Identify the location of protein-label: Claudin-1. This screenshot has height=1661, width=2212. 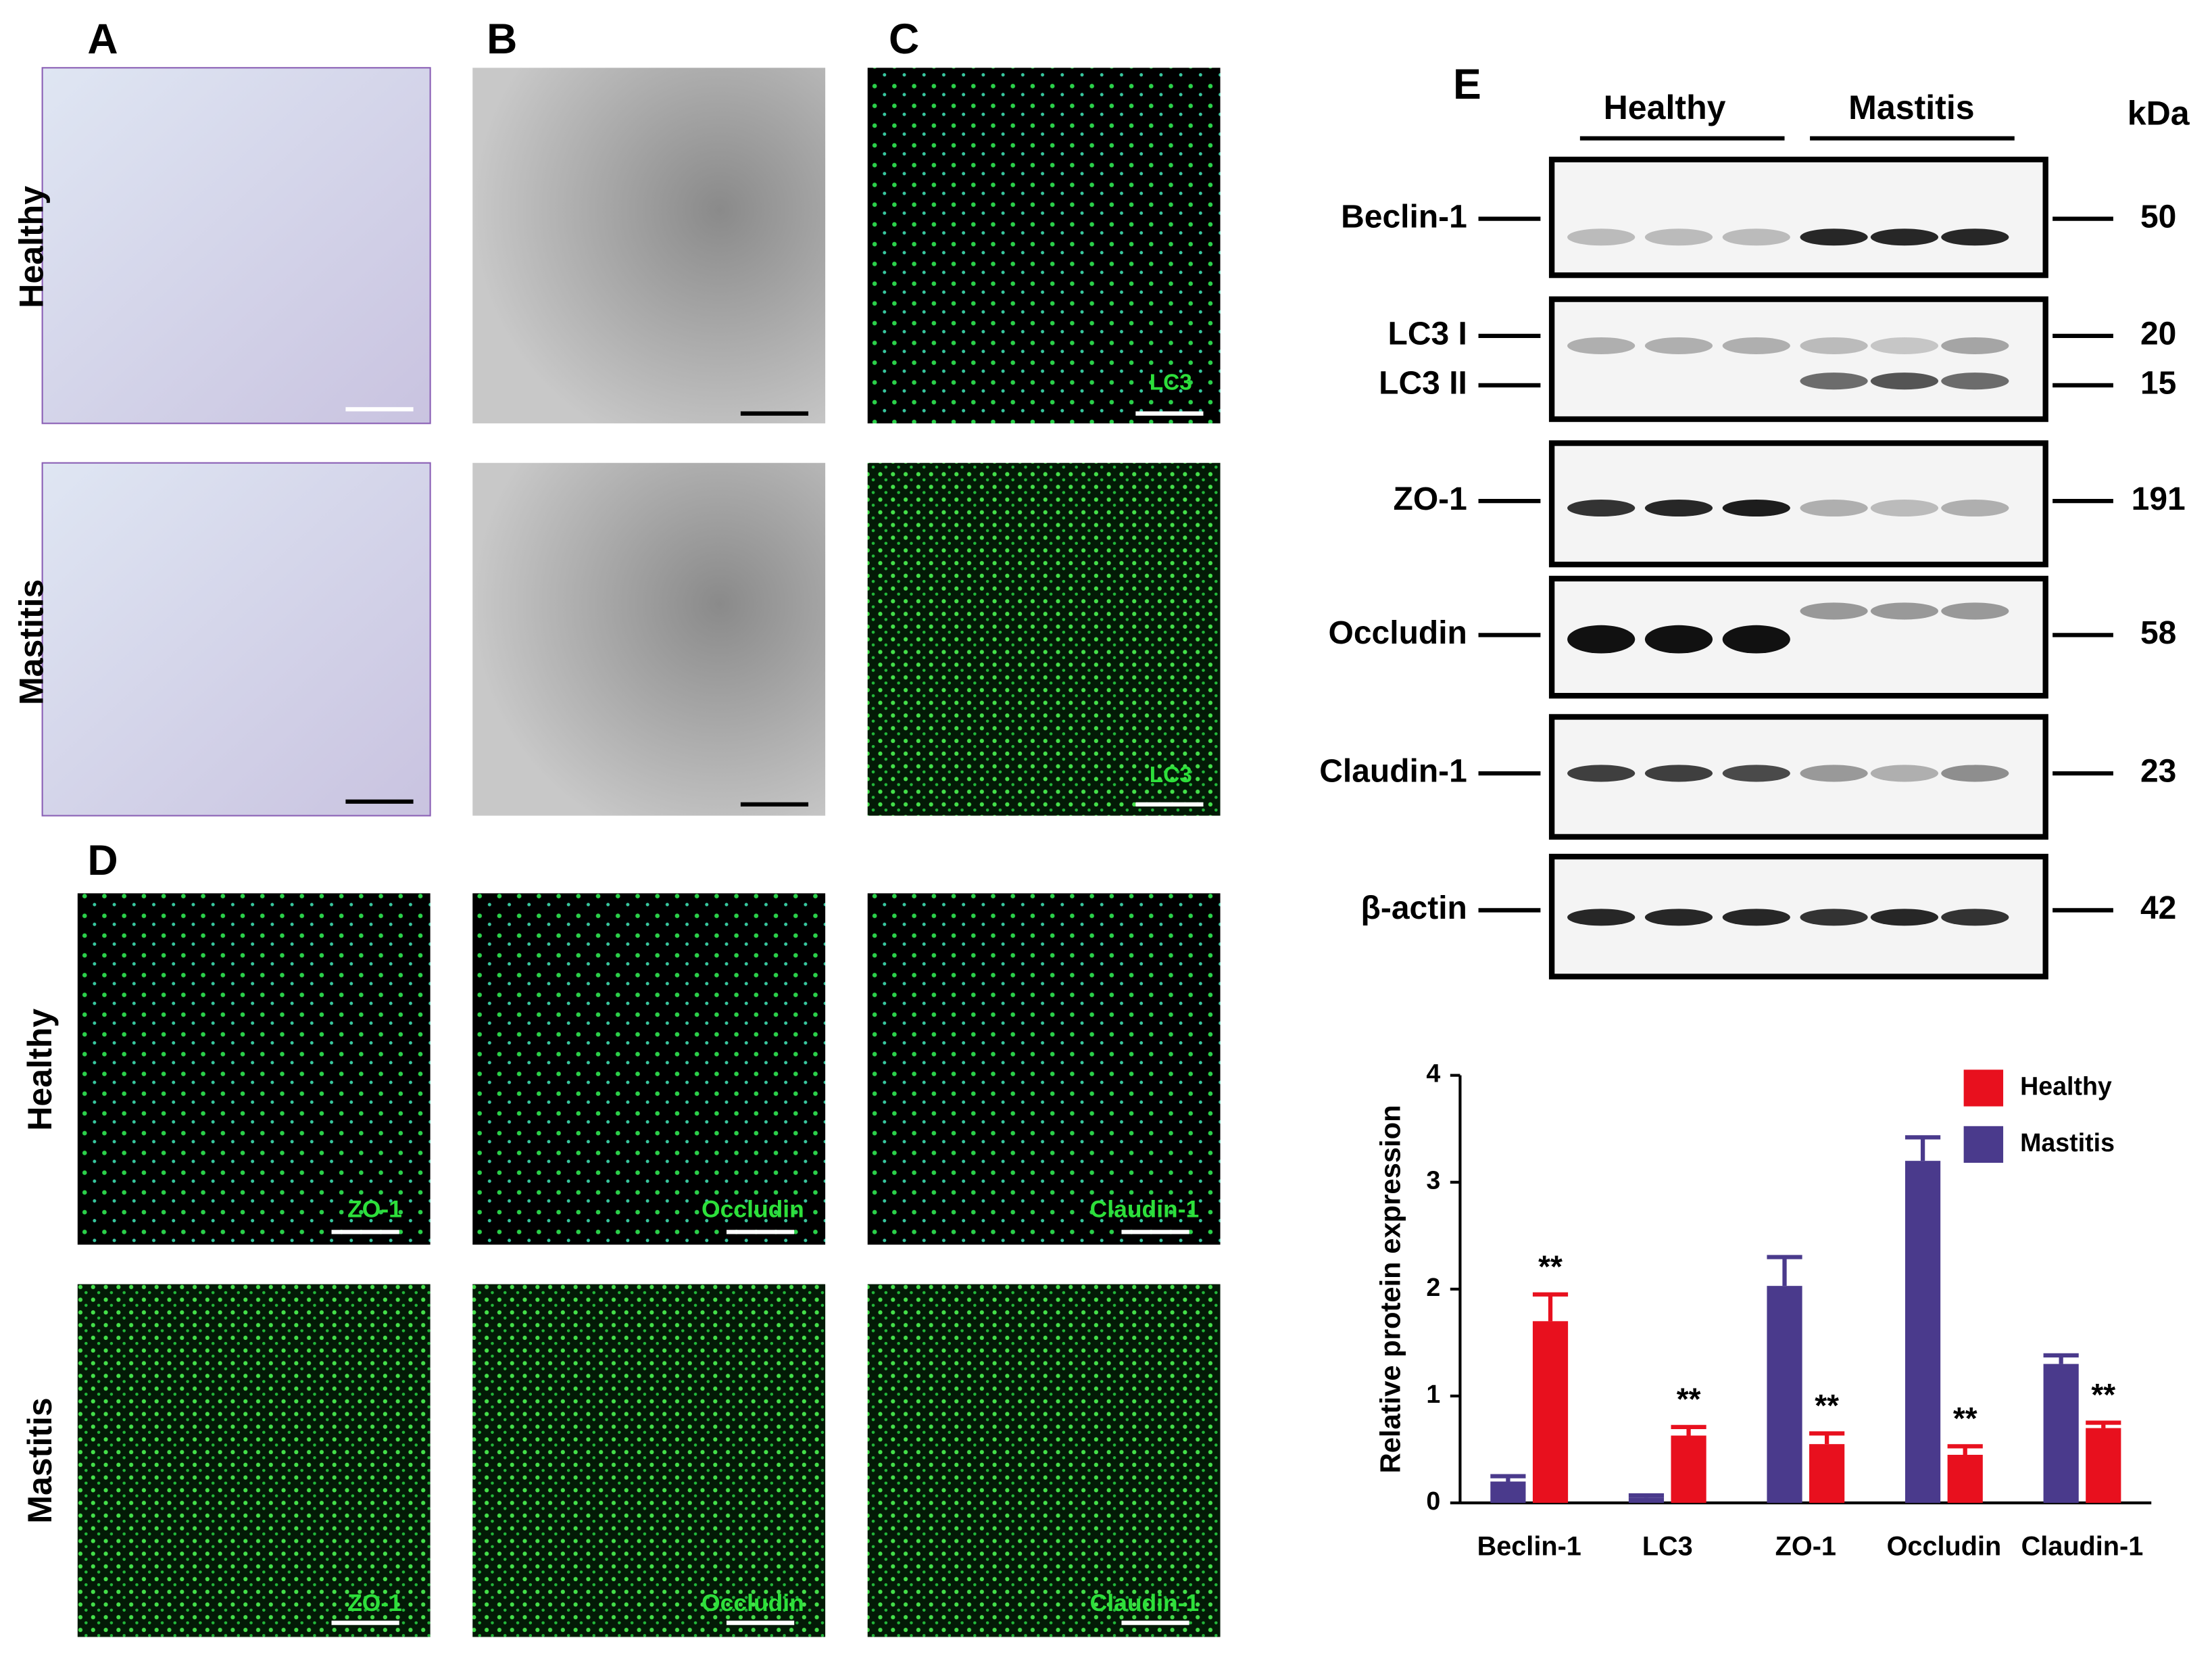
(1393, 772).